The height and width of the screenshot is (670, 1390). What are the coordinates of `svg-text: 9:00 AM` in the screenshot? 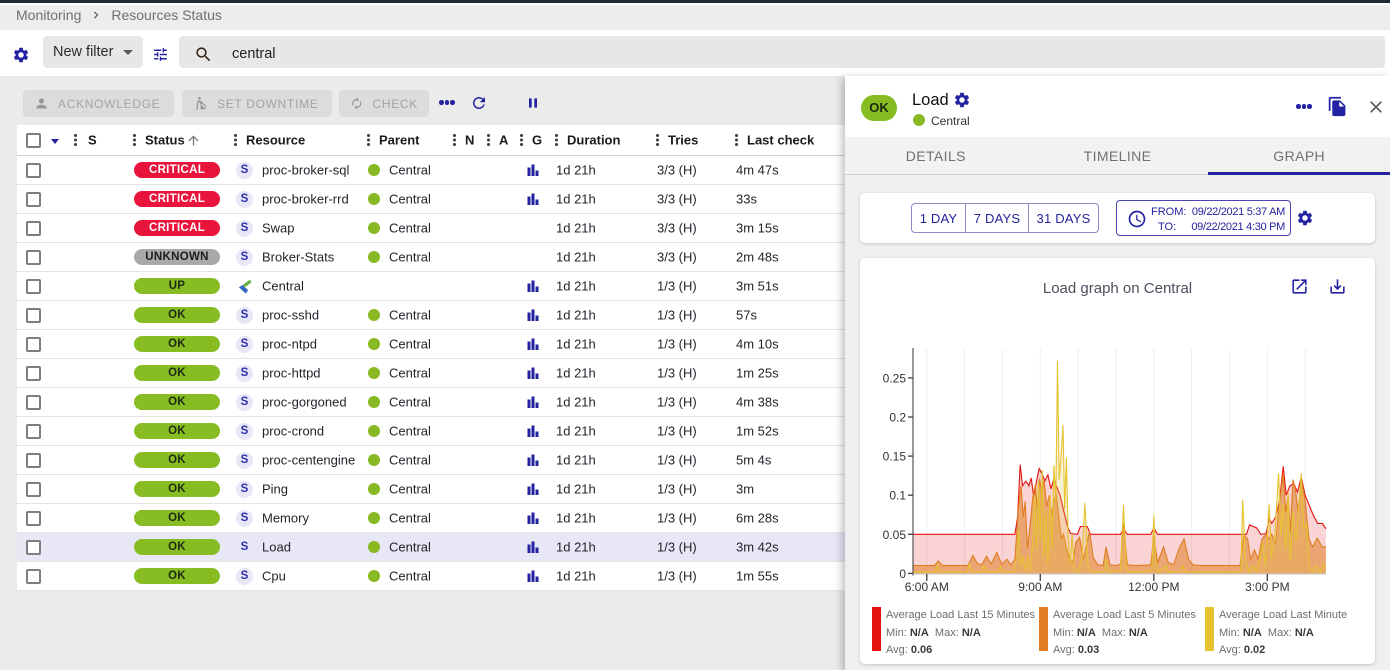 It's located at (1040, 587).